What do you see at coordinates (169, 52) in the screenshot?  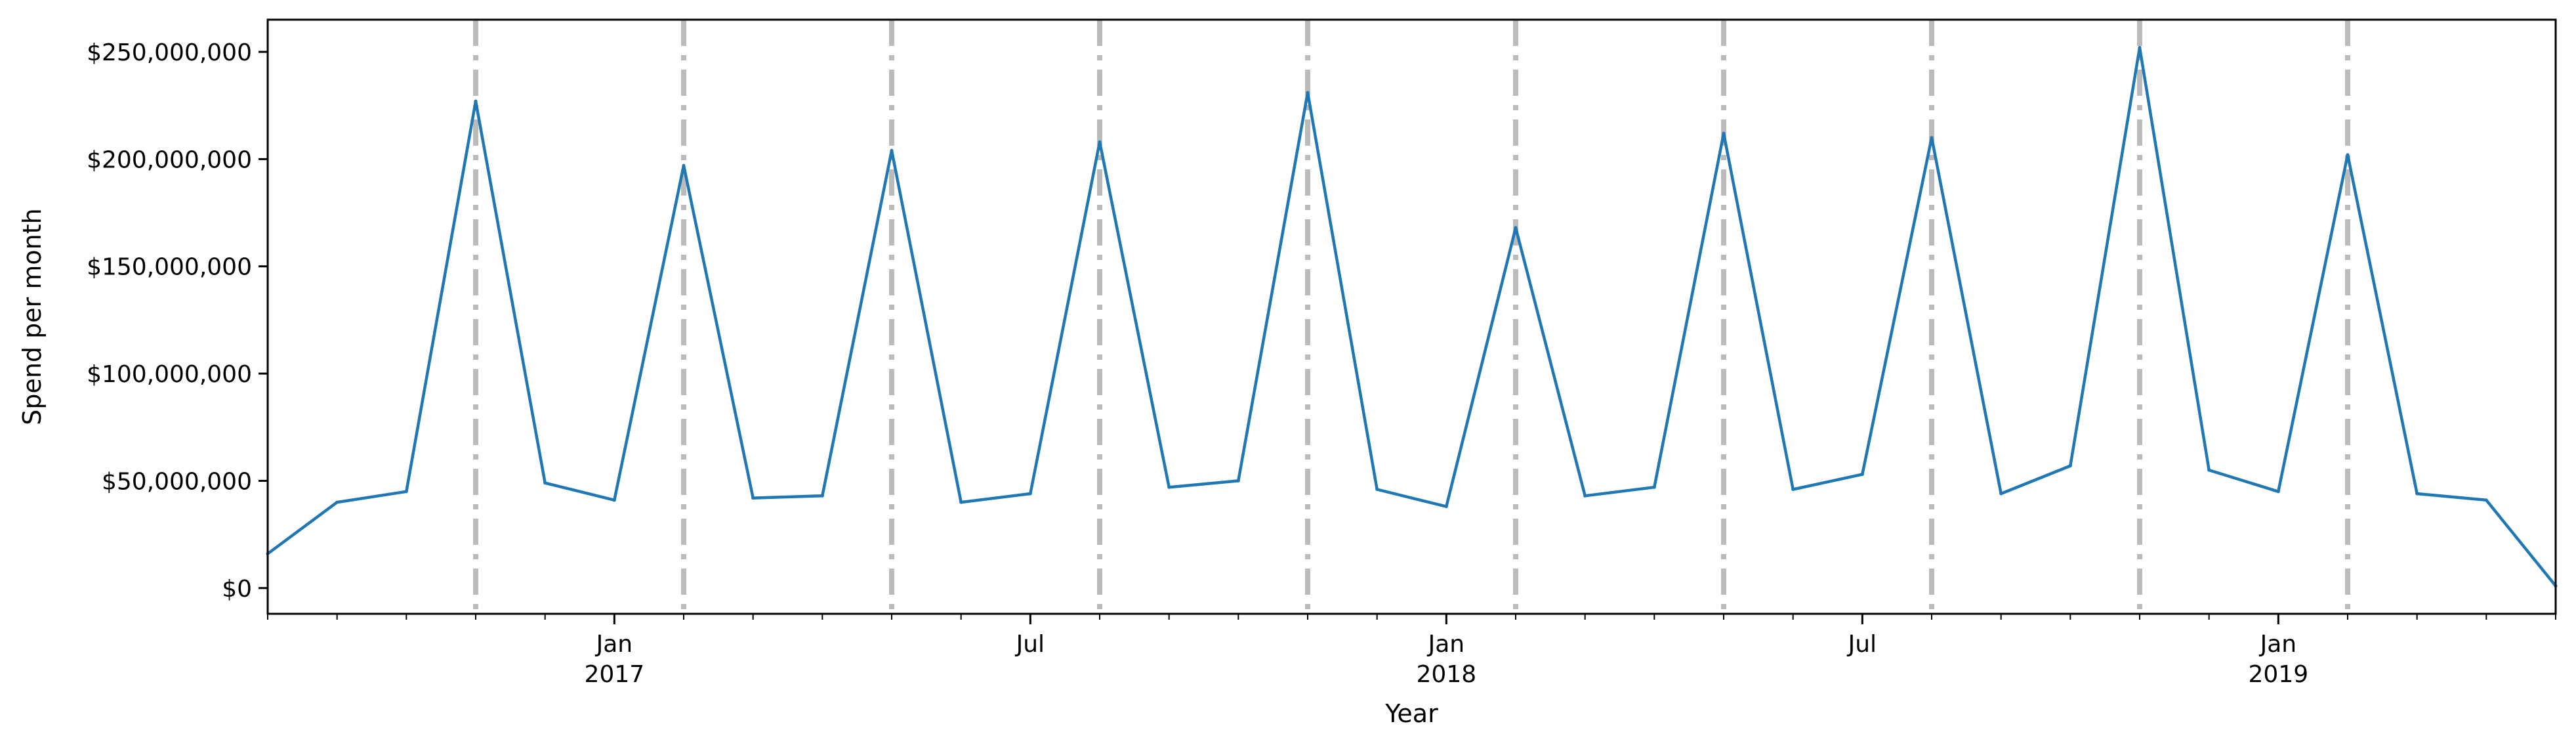 I see `y-tick-label: $250,000,000` at bounding box center [169, 52].